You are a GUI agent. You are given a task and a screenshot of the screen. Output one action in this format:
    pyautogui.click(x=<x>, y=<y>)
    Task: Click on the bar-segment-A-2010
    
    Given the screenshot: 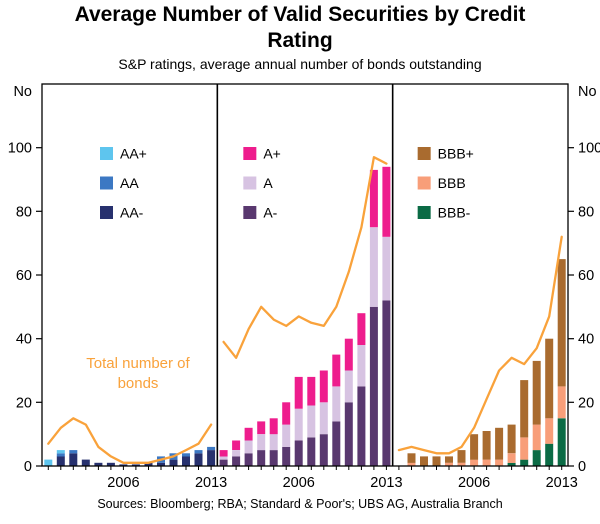 What is the action you would take?
    pyautogui.click(x=348, y=386)
    